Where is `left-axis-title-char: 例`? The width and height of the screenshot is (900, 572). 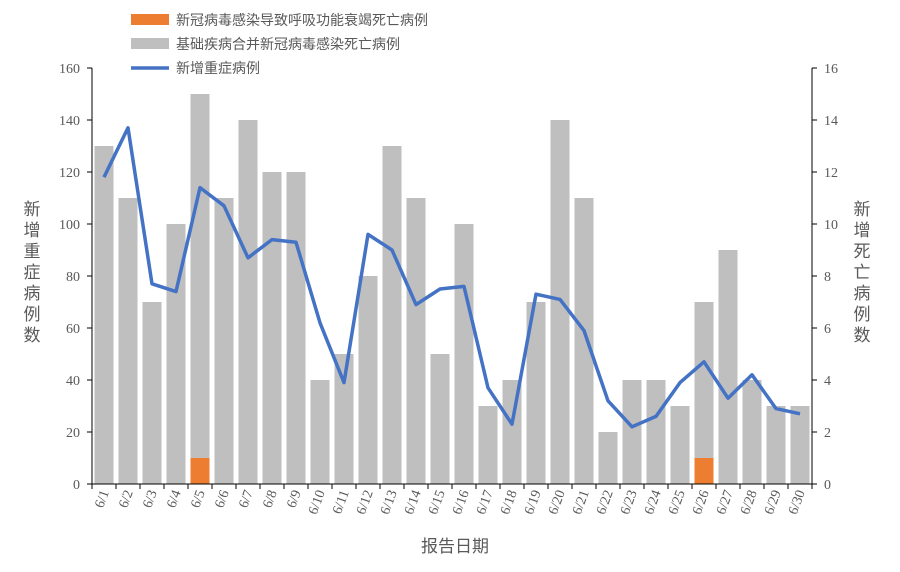 left-axis-title-char: 例 is located at coordinates (32, 315).